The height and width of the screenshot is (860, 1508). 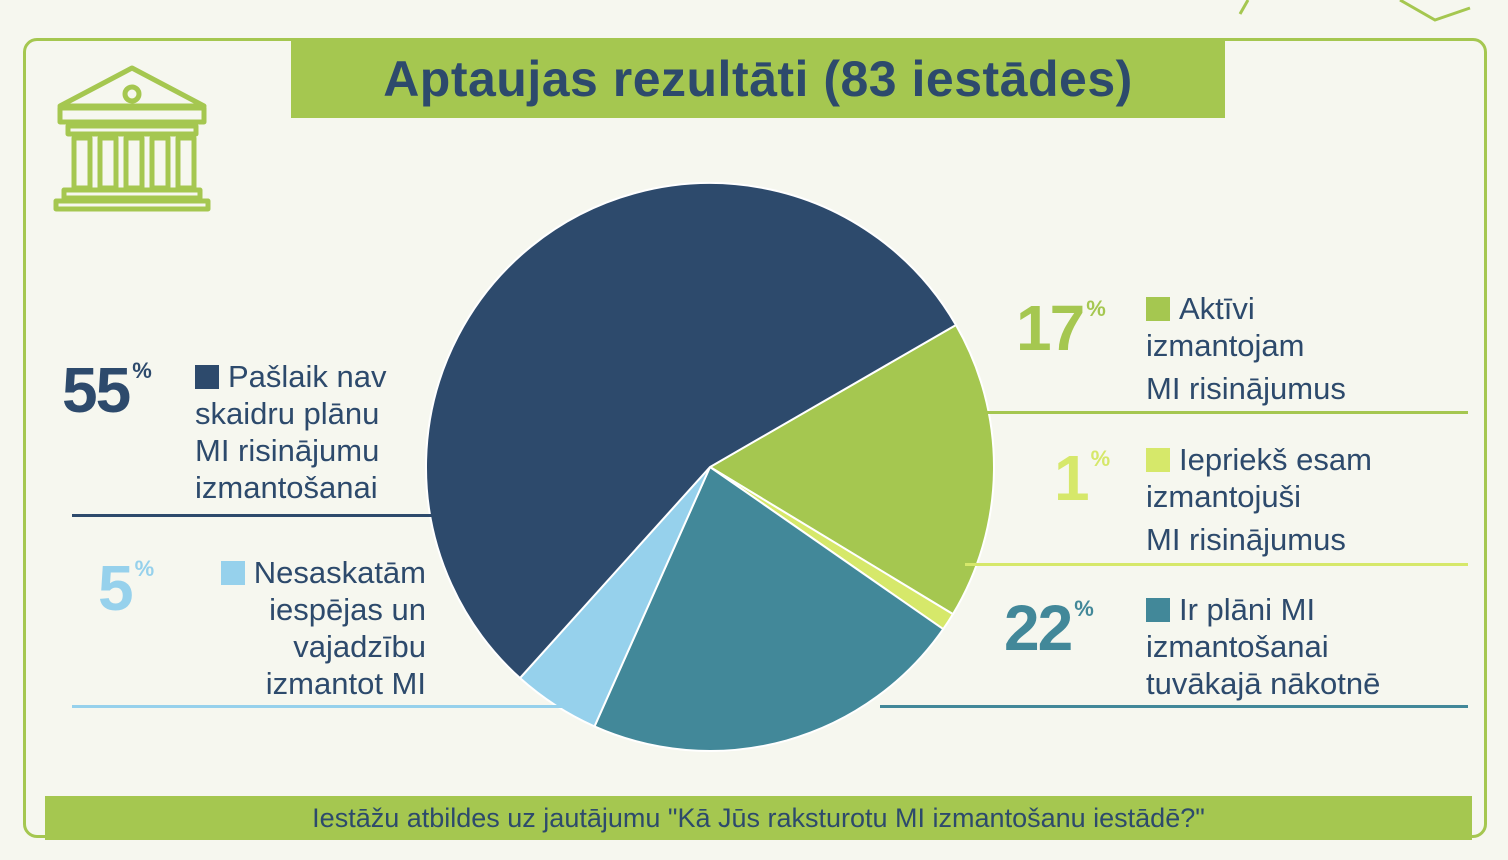 I want to click on rule-active, so click(x=1224, y=412).